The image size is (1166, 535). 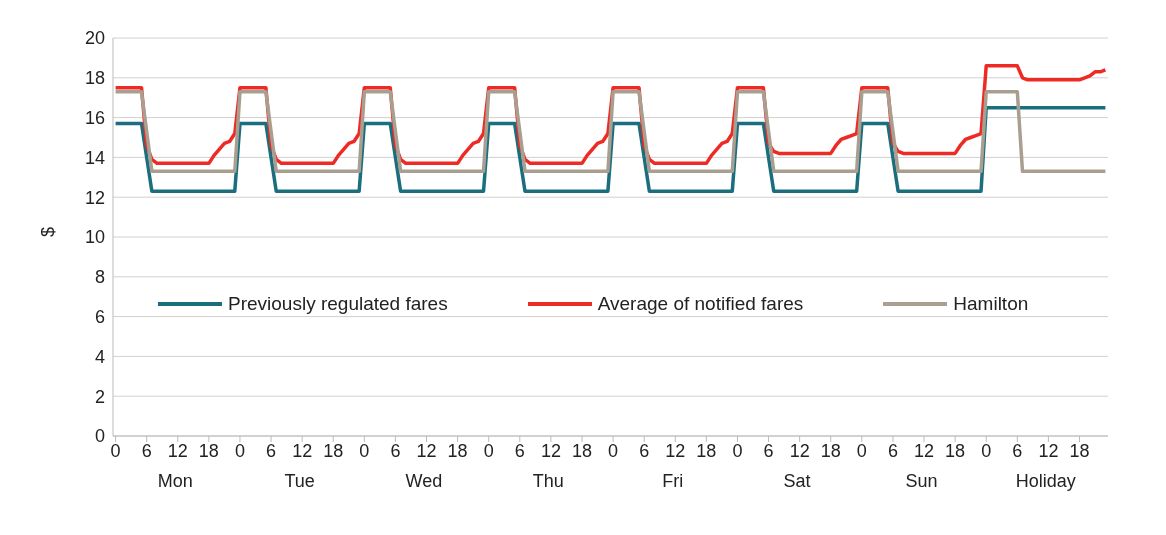 What do you see at coordinates (99, 316) in the screenshot?
I see `y-tick-label: 6` at bounding box center [99, 316].